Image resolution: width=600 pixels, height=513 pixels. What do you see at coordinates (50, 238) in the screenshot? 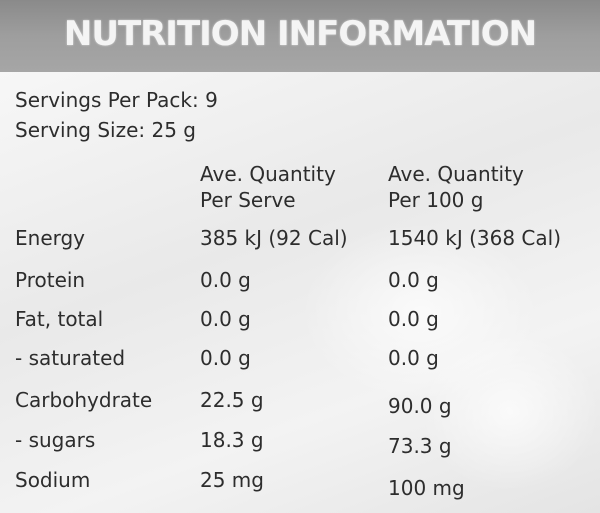
I see `row-label: Energy` at bounding box center [50, 238].